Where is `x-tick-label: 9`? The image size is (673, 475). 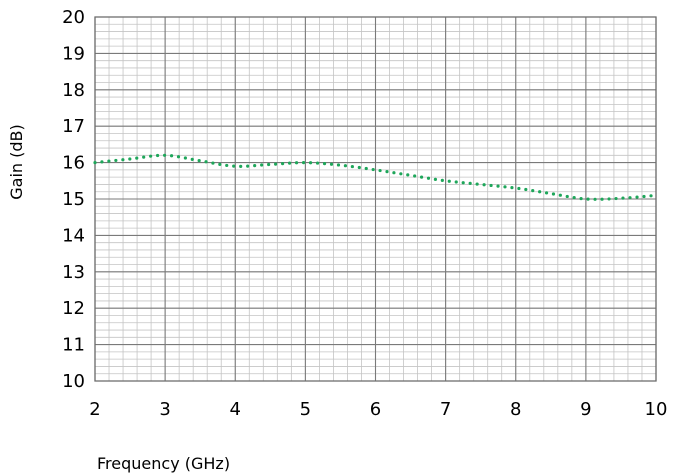 x-tick-label: 9 is located at coordinates (585, 409).